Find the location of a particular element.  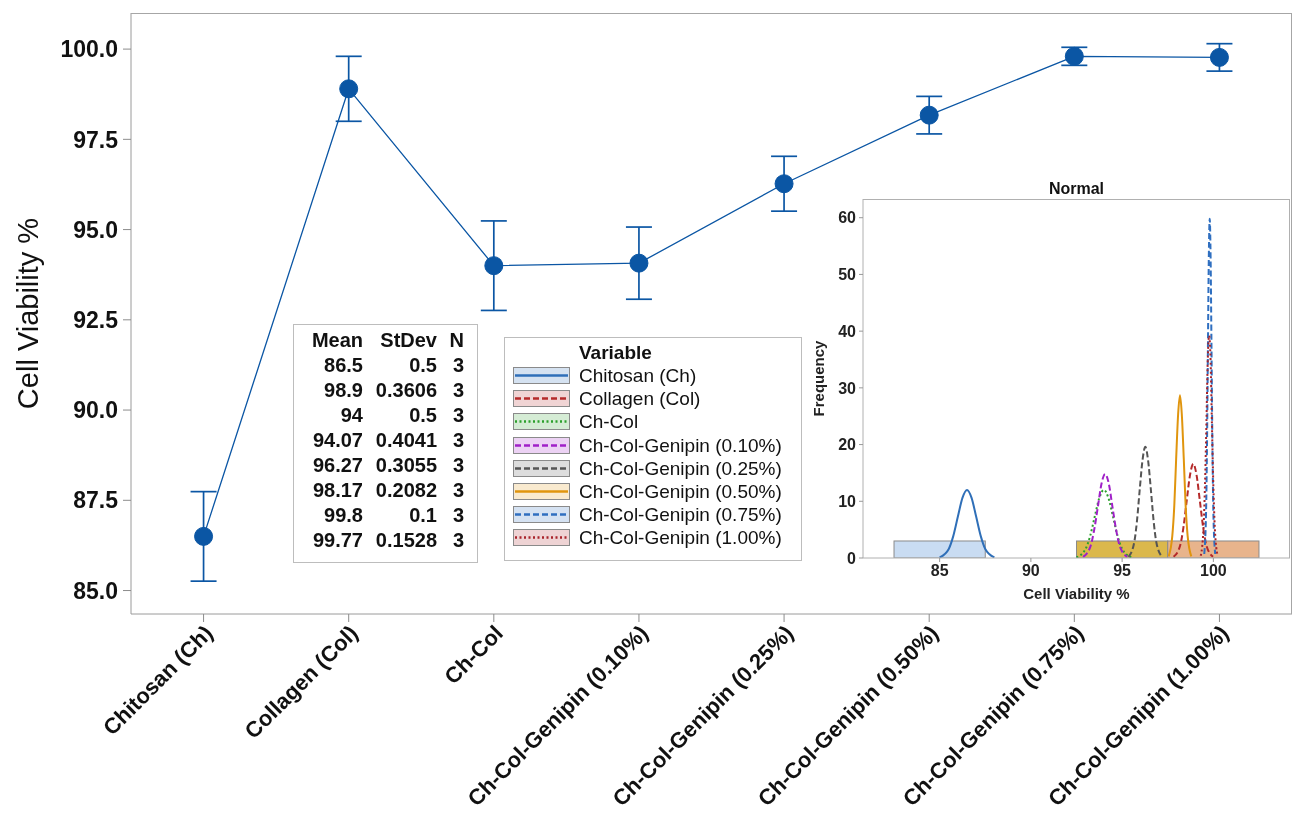

data-label: 86.5 is located at coordinates (343, 365).